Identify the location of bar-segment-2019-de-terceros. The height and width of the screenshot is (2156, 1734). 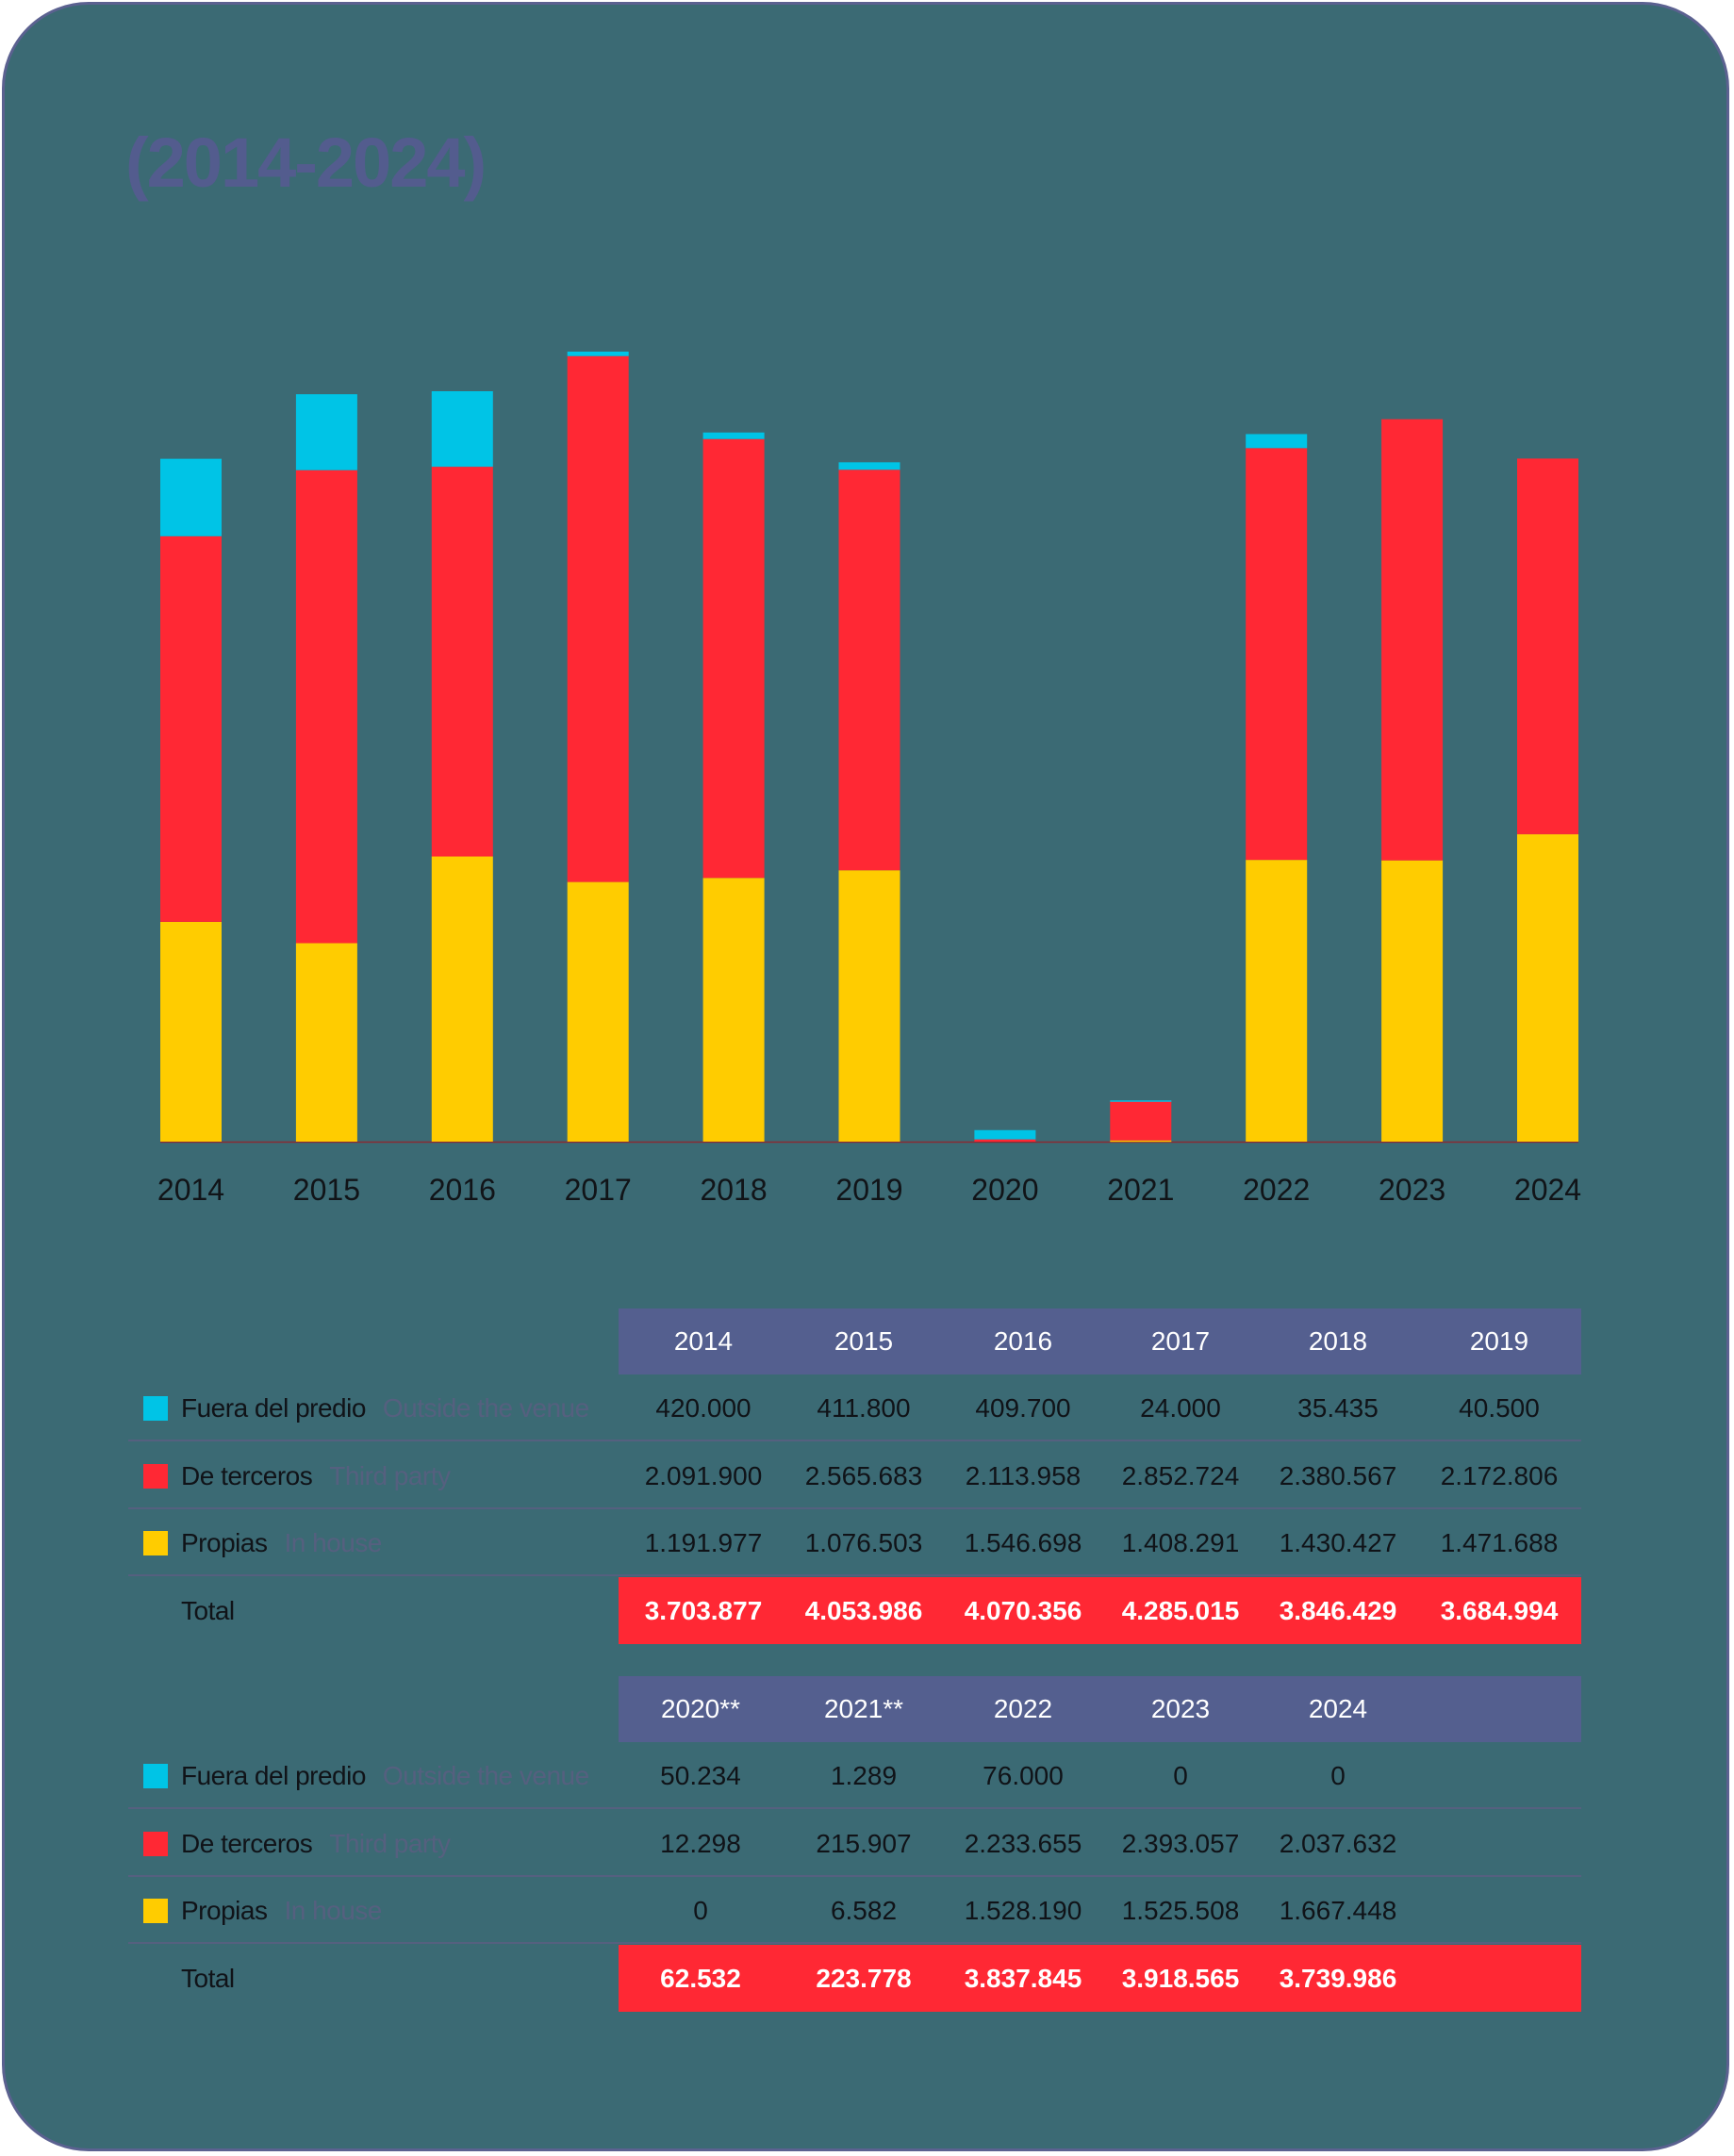
(869, 670).